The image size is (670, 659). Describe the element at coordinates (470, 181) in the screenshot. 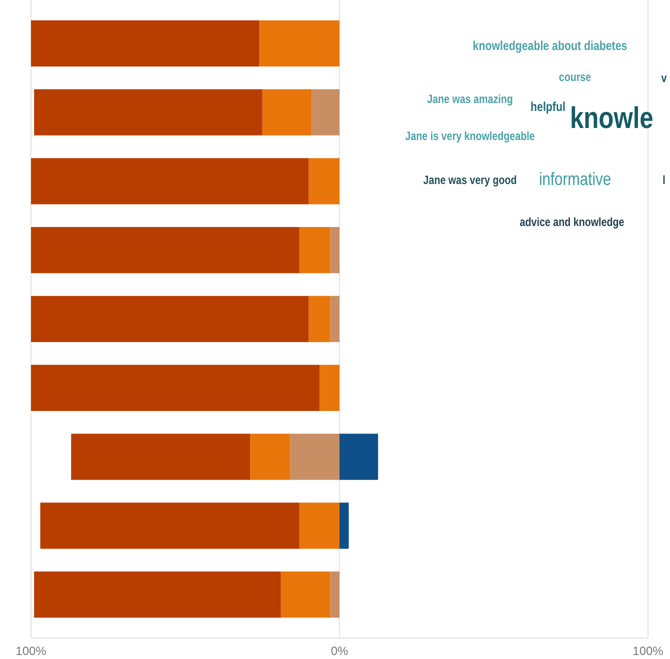

I see `annotation: Jane was very good` at that location.